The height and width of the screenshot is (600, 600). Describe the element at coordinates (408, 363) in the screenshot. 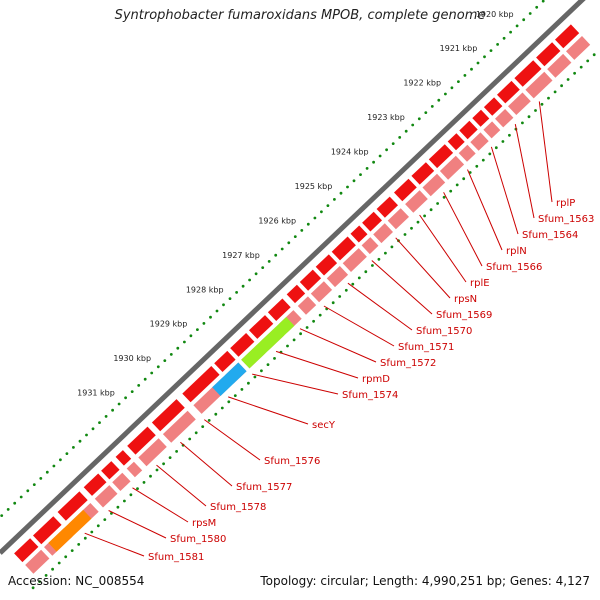

I see `gene-label: Sfum_1572` at that location.